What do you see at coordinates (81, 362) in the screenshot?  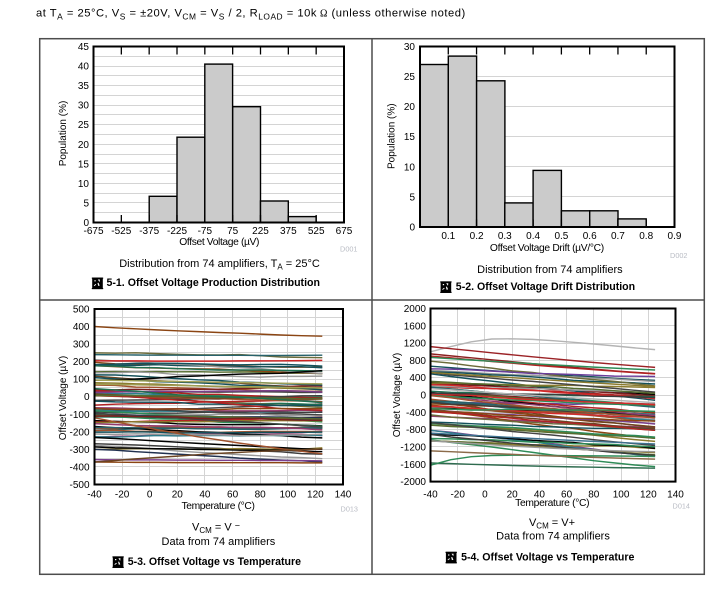 I see `svg-text: 200` at bounding box center [81, 362].